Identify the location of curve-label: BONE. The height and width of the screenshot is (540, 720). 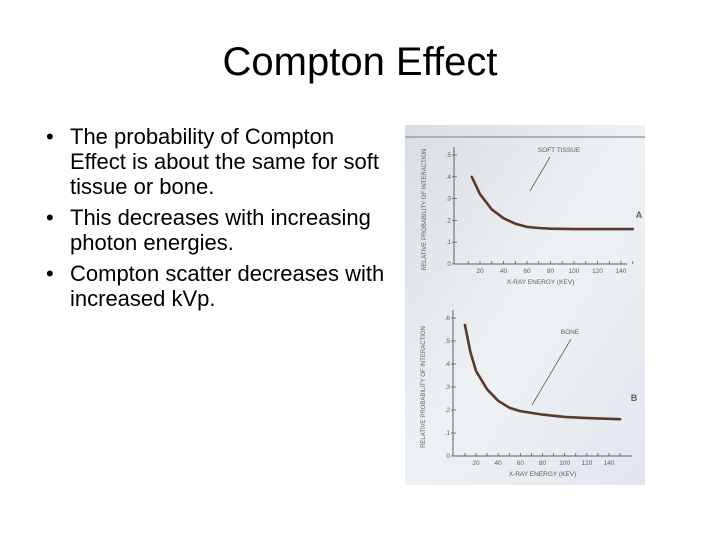
(570, 332).